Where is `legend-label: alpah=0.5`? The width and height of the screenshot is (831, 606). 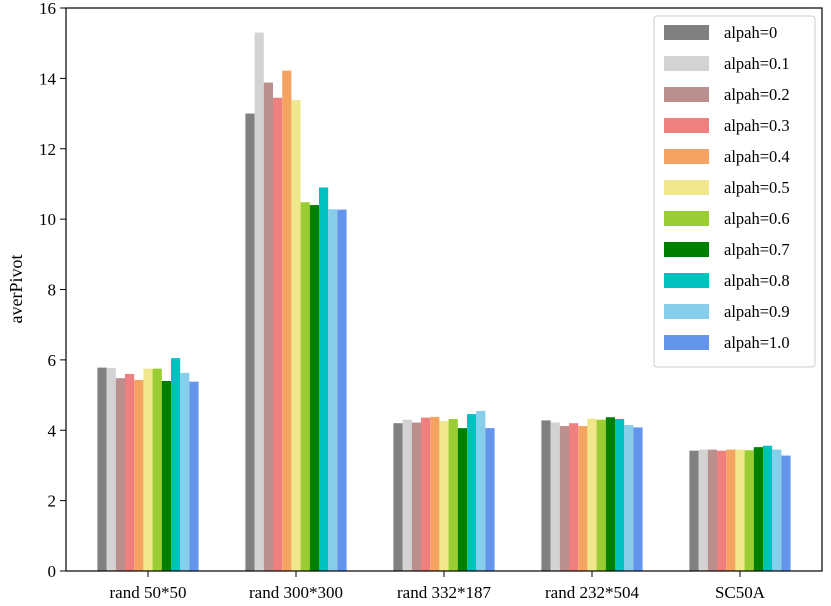
legend-label: alpah=0.5 is located at coordinates (757, 187).